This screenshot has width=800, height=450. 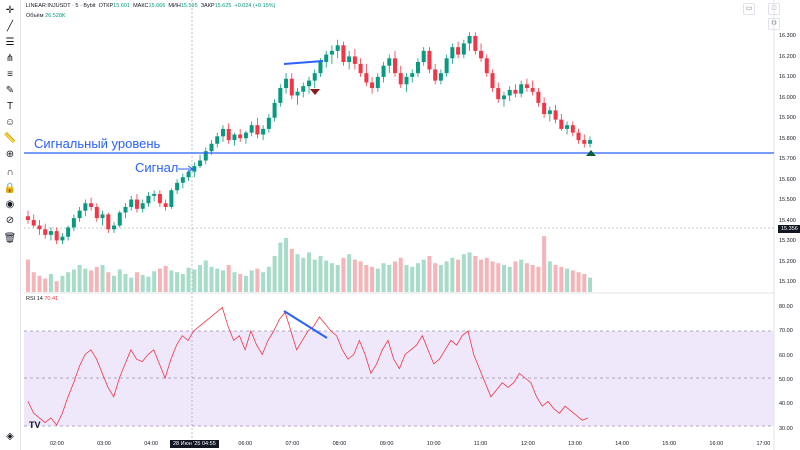 What do you see at coordinates (97, 143) in the screenshot?
I see `signal-level-label: Сигнальный уровень` at bounding box center [97, 143].